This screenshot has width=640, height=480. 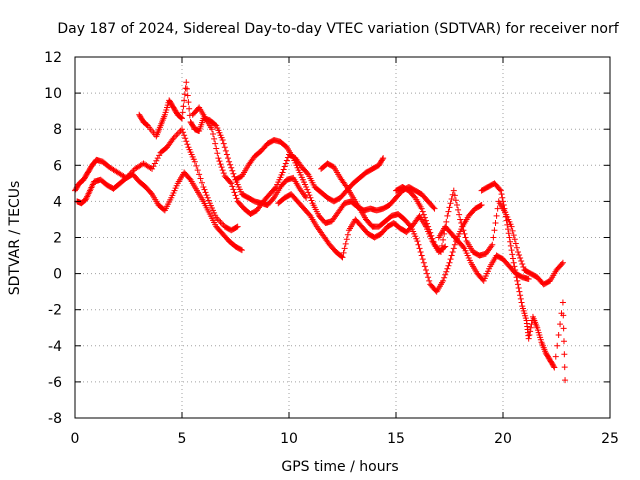 What do you see at coordinates (57, 275) in the screenshot?
I see `y-tick-label: 0` at bounding box center [57, 275].